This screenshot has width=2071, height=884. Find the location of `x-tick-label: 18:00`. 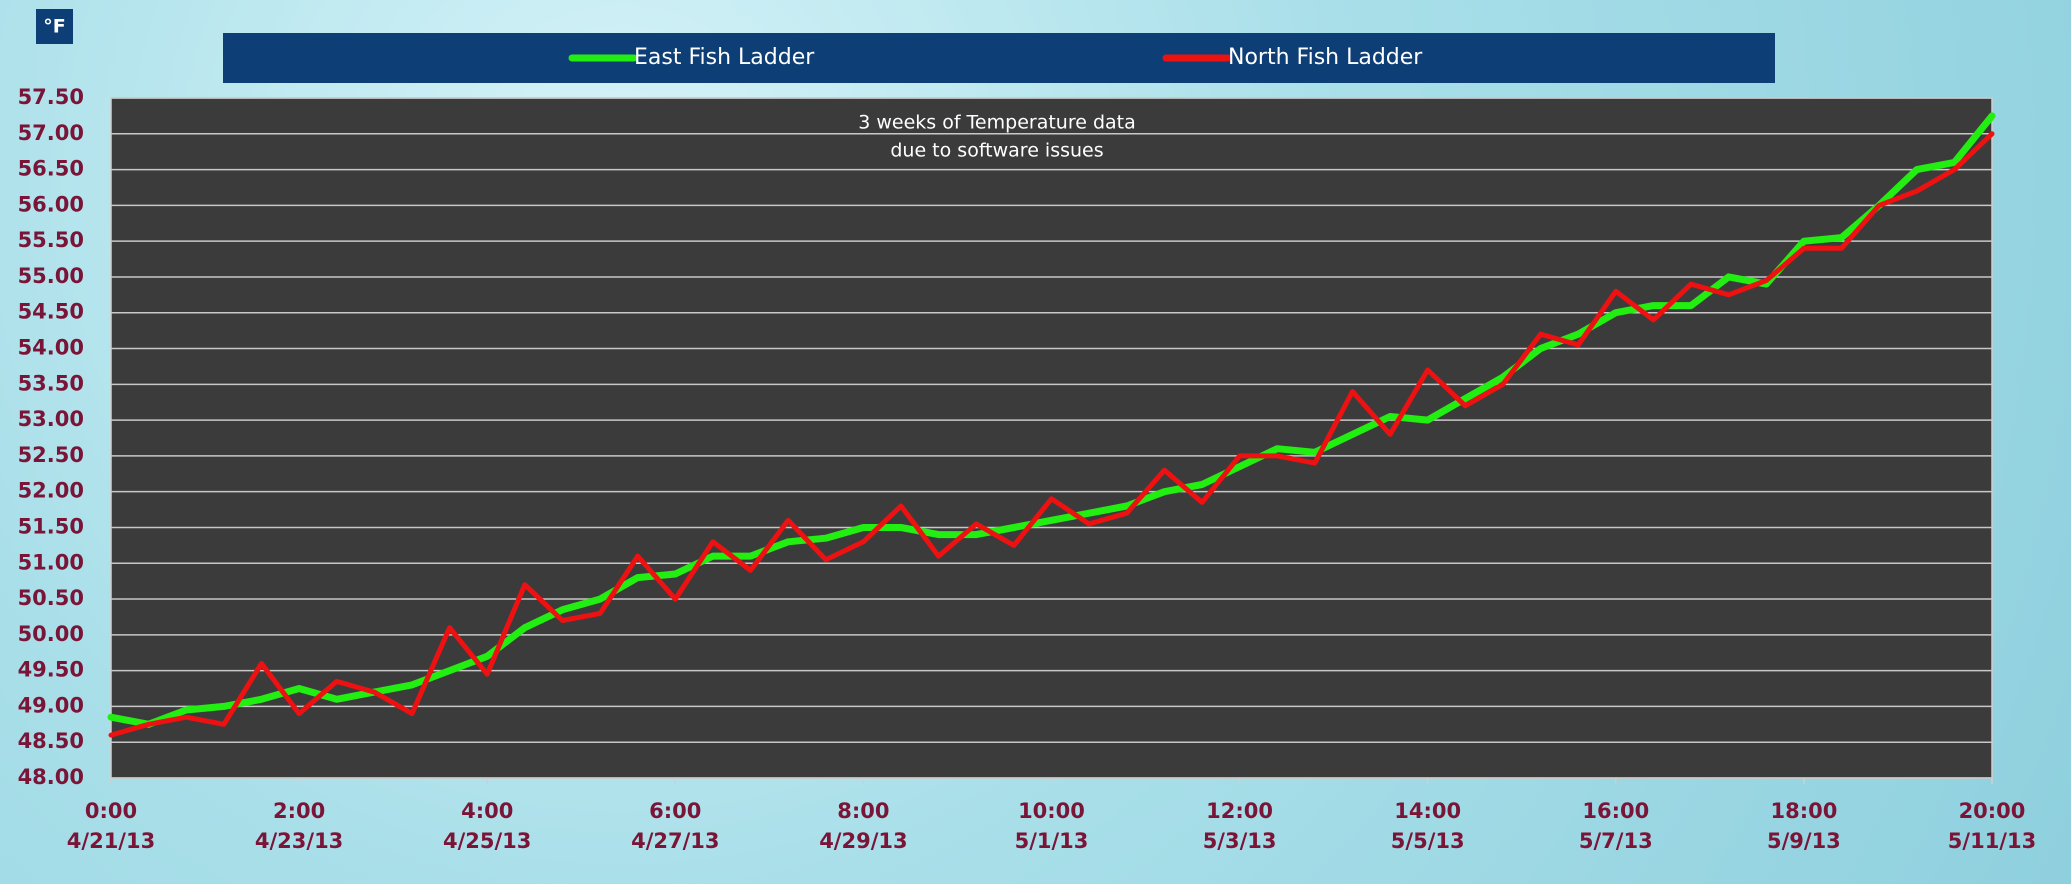

x-tick-label: 18:00 is located at coordinates (1803, 811).